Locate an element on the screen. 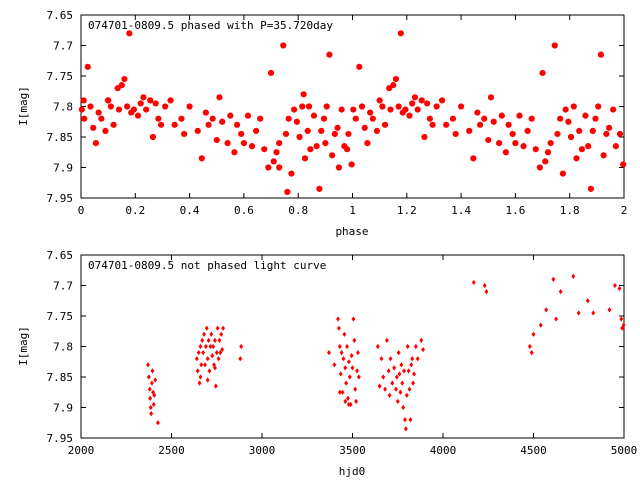 The image size is (640, 480). y-tick-label: 7.8 is located at coordinates (63, 107).